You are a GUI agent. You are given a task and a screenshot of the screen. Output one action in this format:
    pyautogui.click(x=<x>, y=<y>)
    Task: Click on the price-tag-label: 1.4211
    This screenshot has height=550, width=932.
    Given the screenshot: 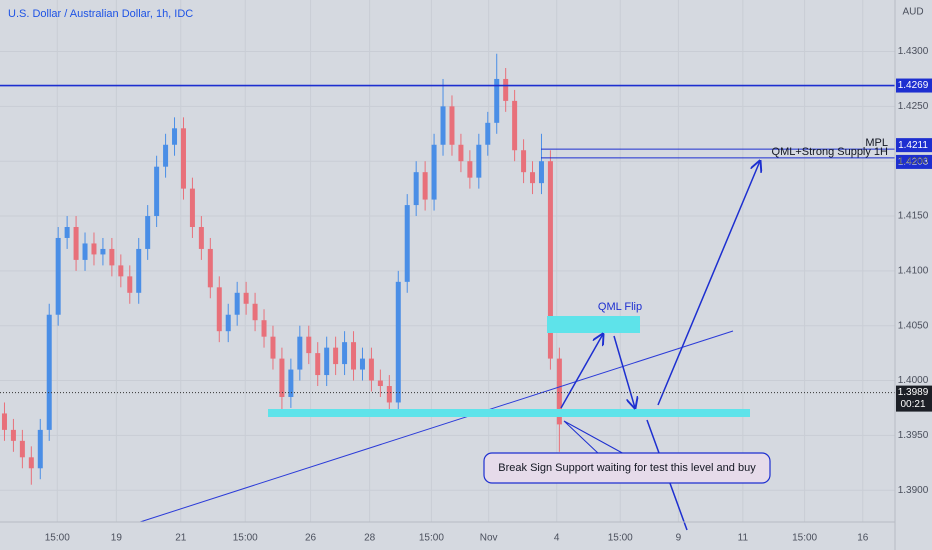 What is the action you would take?
    pyautogui.click(x=913, y=145)
    